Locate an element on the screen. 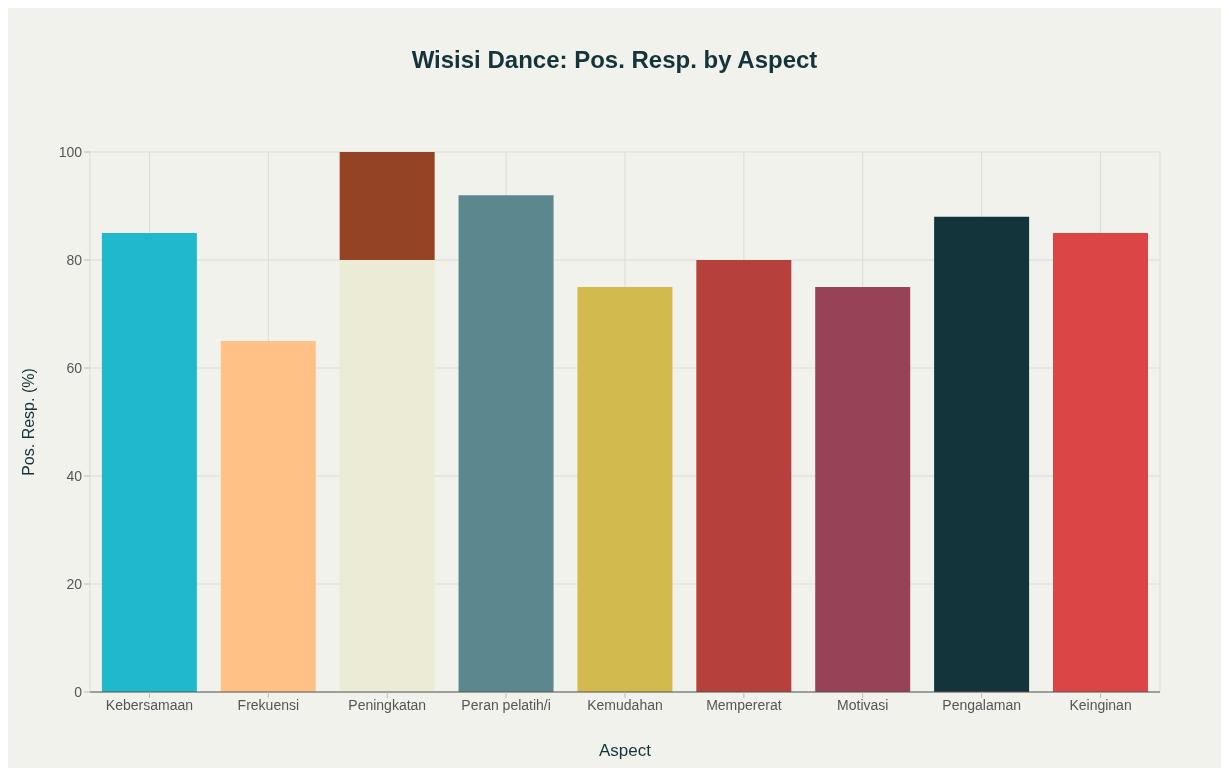  y-tick-label: 40 is located at coordinates (74, 475).